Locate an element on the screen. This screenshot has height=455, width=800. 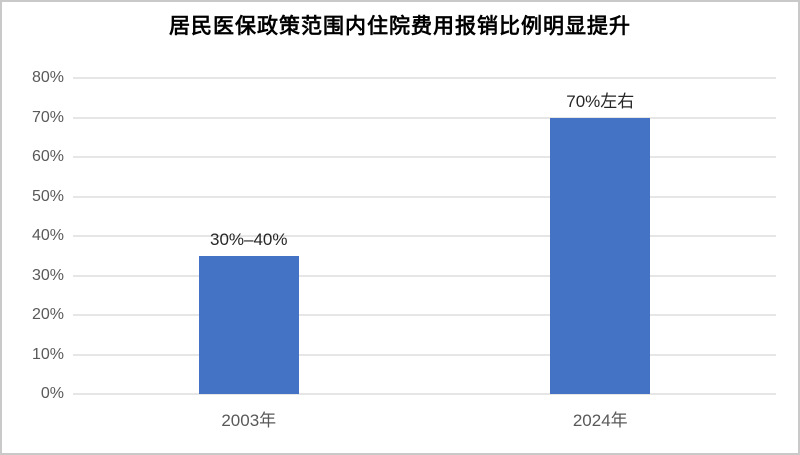
y-axis: 0% 10% 20% 30% 40% 50% 60% 70% 80% is located at coordinates (33, 235).